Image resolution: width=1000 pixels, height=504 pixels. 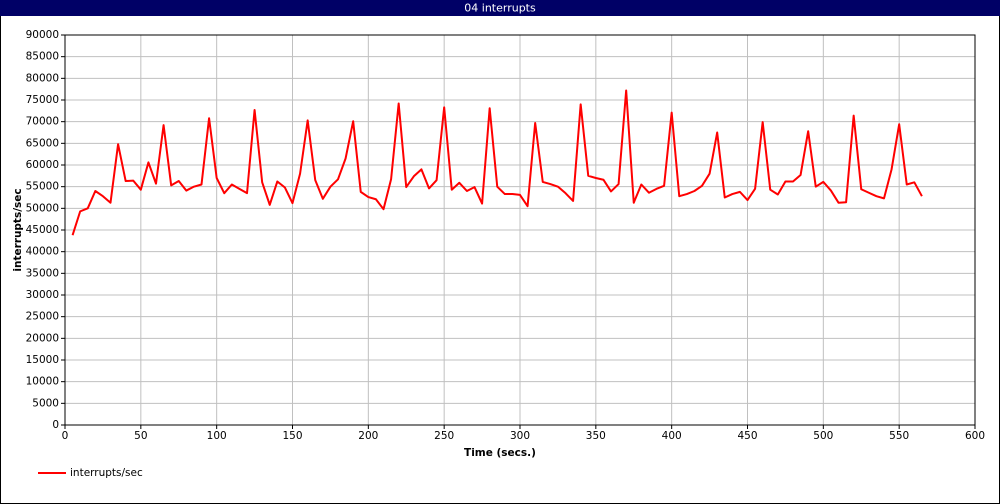 I want to click on y-tick-label: 20000, so click(x=42, y=338).